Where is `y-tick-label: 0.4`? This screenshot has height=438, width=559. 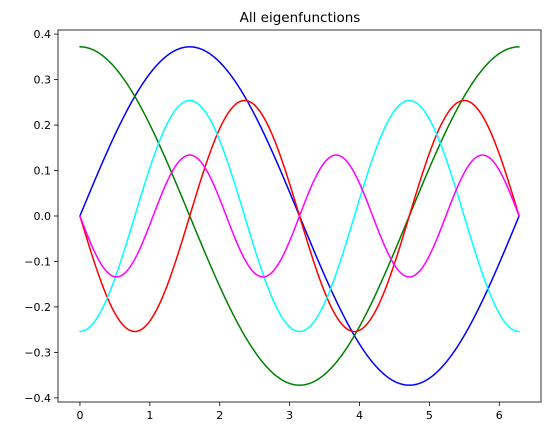
y-tick-label: 0.4 is located at coordinates (43, 34).